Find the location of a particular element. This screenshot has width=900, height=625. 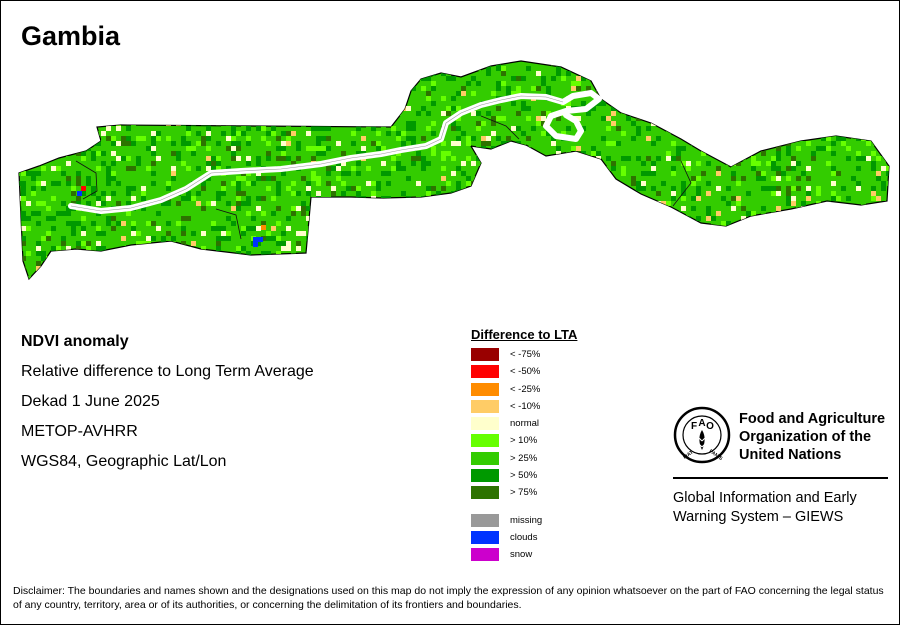

legend-item: > 50% is located at coordinates (524, 475).